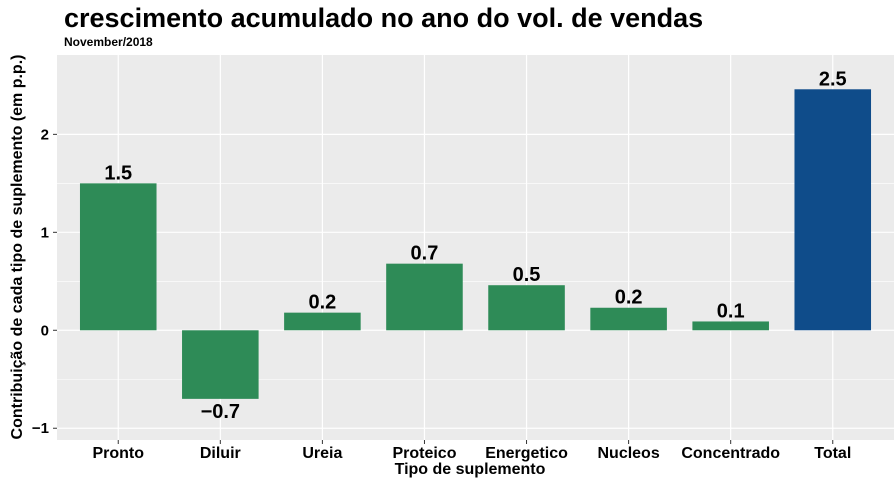 The height and width of the screenshot is (482, 894). What do you see at coordinates (108, 42) in the screenshot?
I see `chart-subtitle: November/2018` at bounding box center [108, 42].